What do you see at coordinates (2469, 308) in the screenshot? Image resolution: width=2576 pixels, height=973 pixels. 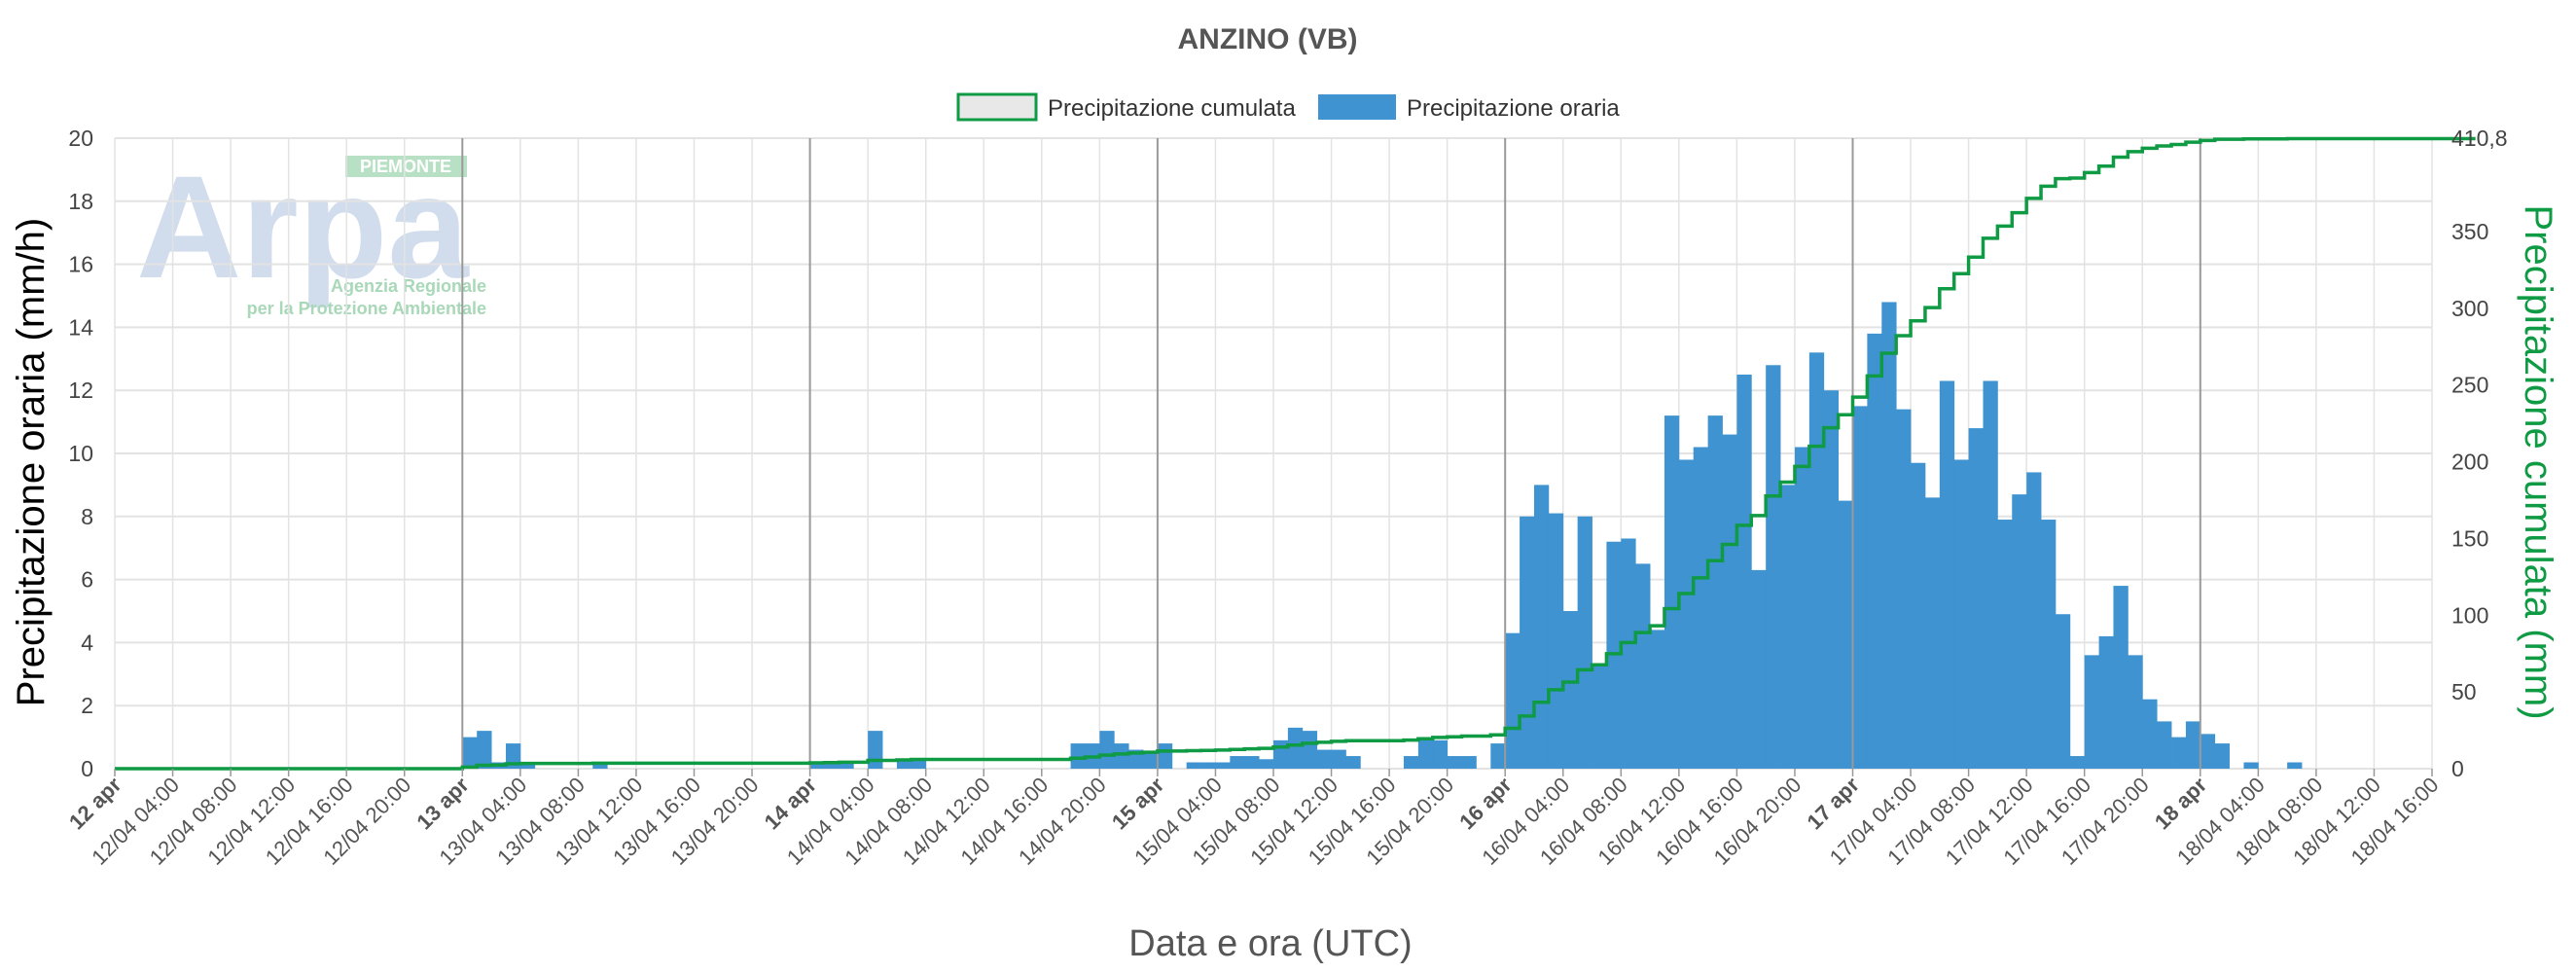 I see `y-tick-right: 300` at bounding box center [2469, 308].